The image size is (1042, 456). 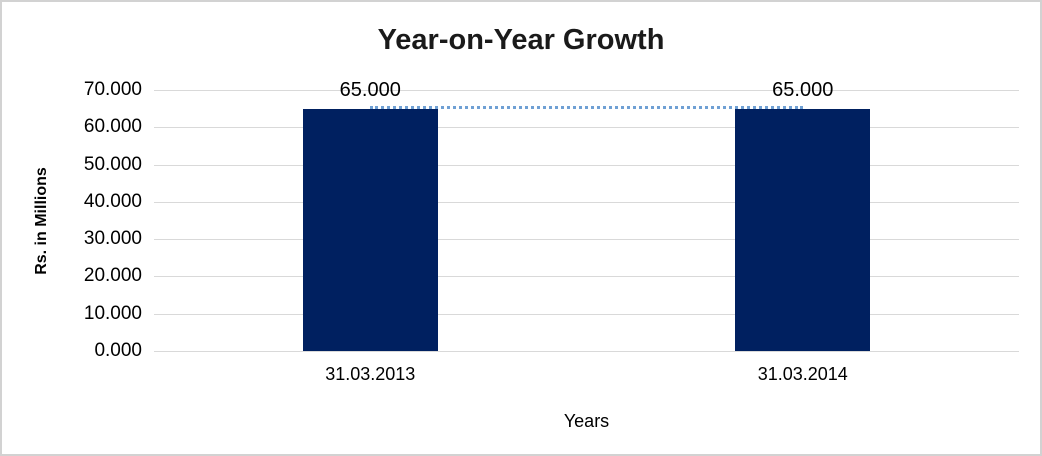 I want to click on bar-31.03.2013, so click(x=370, y=229).